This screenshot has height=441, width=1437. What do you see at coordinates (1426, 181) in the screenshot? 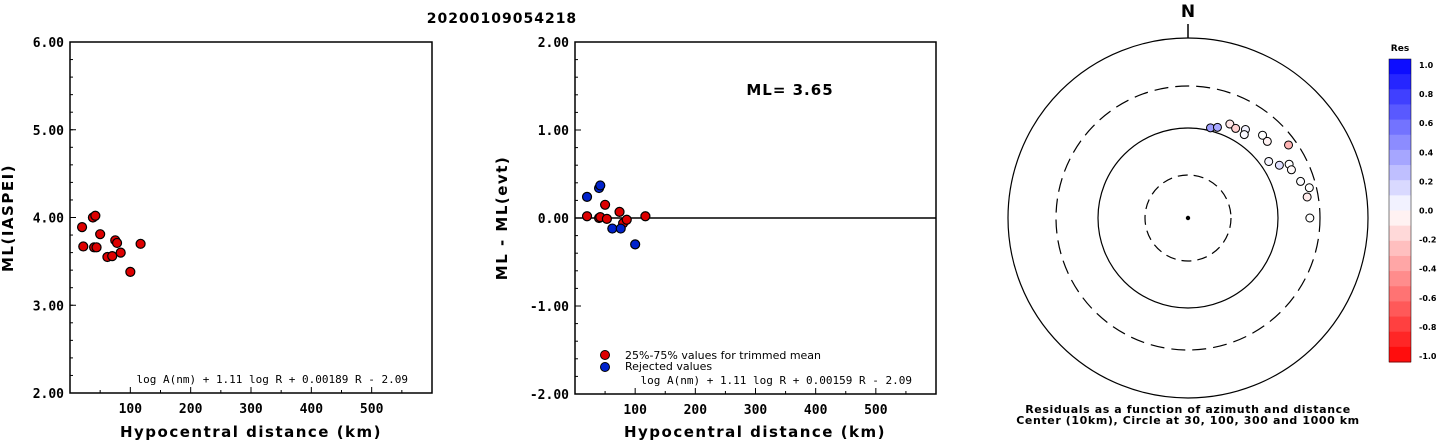
I see `colorbar-tick-label: 0.2` at bounding box center [1426, 181].